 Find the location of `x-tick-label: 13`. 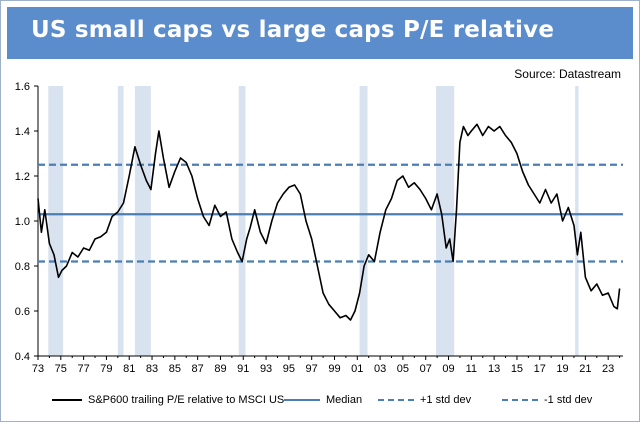

x-tick-label: 13 is located at coordinates (494, 369).